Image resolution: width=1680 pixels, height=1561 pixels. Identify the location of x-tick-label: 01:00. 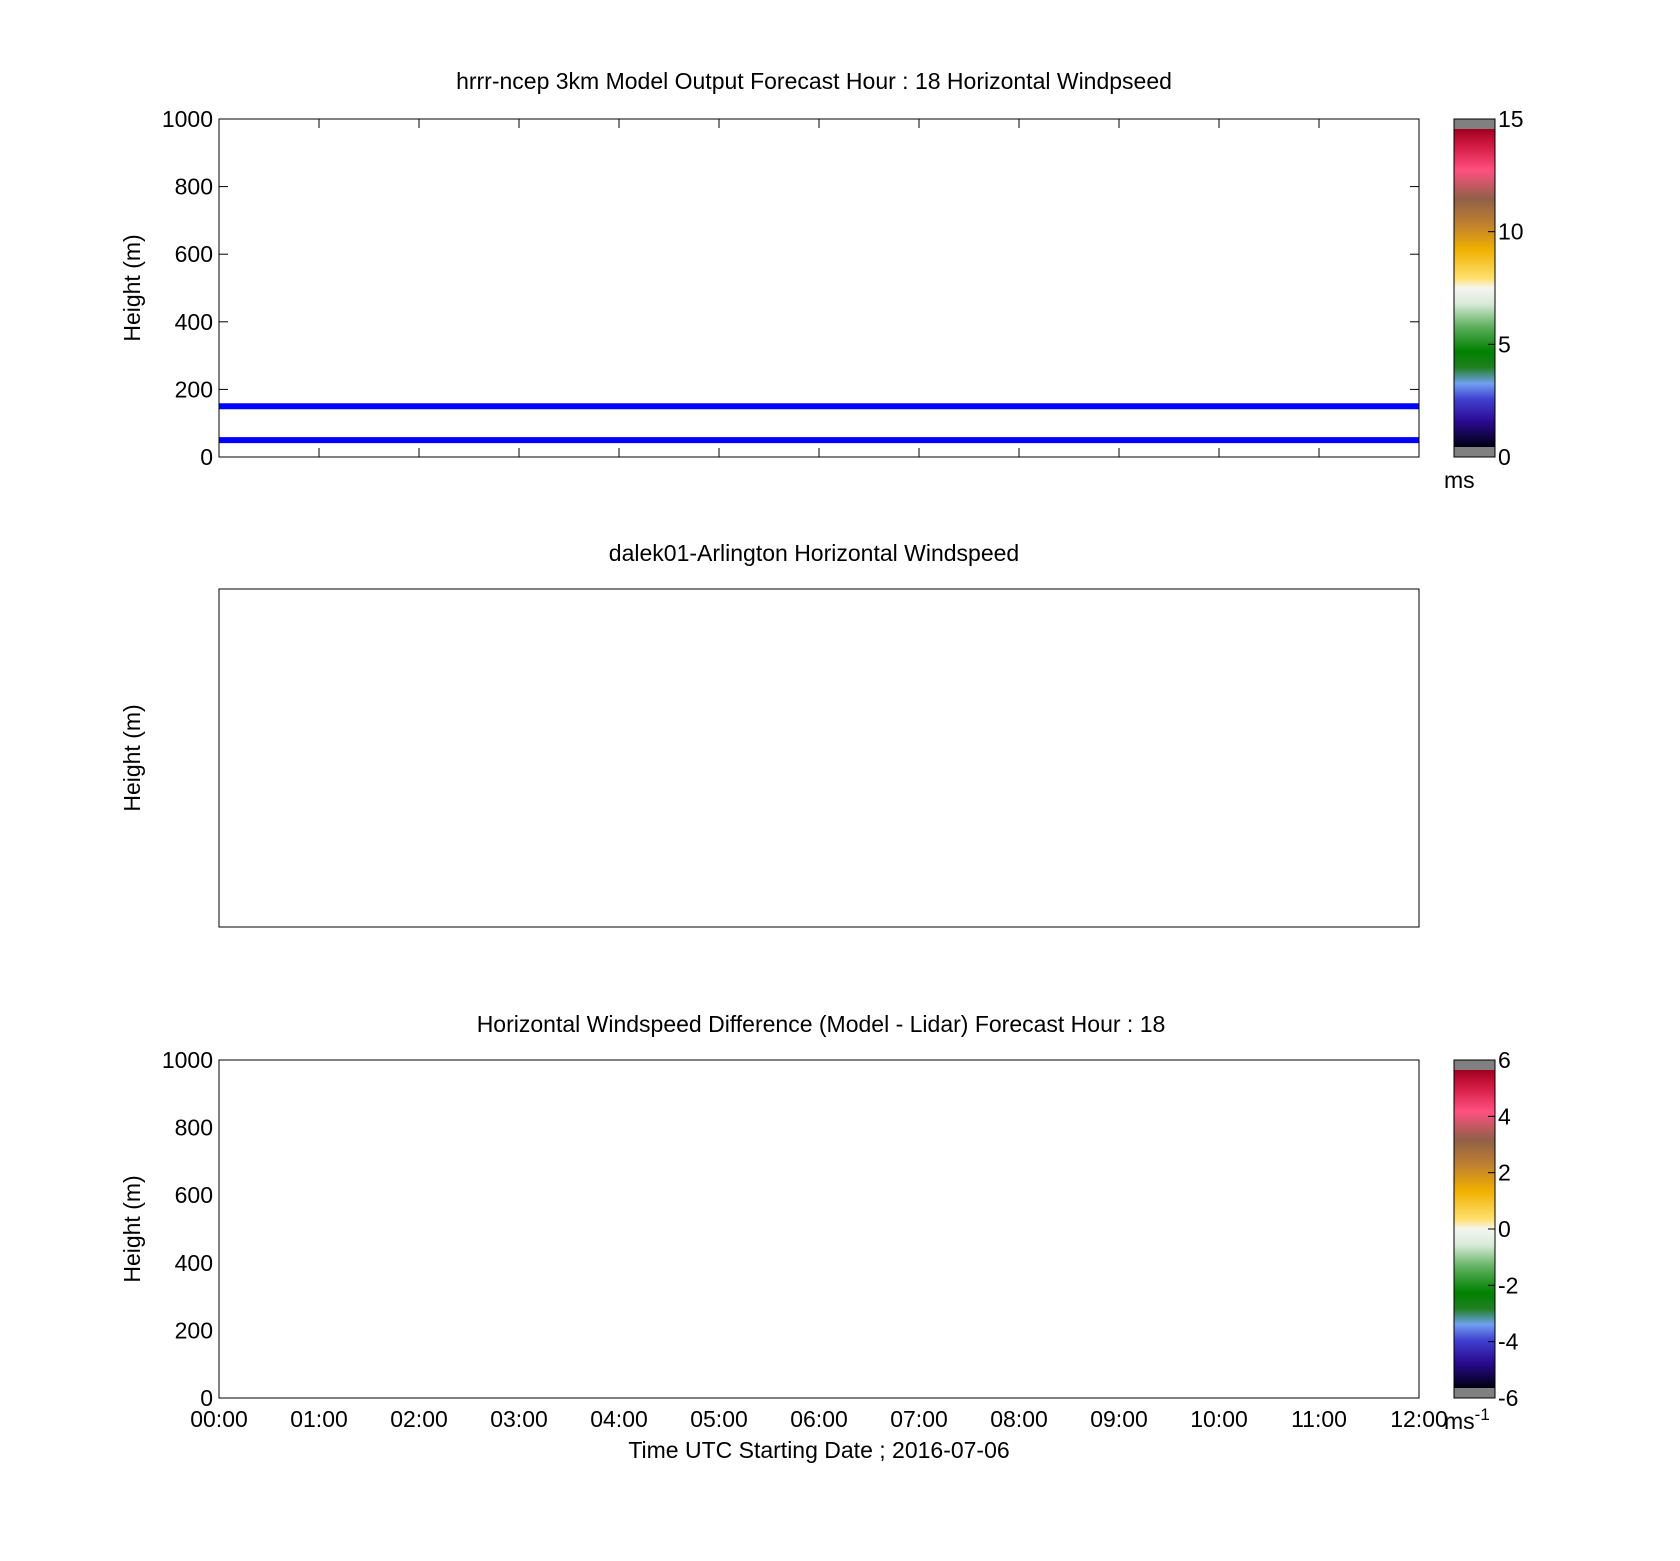
(319, 1419).